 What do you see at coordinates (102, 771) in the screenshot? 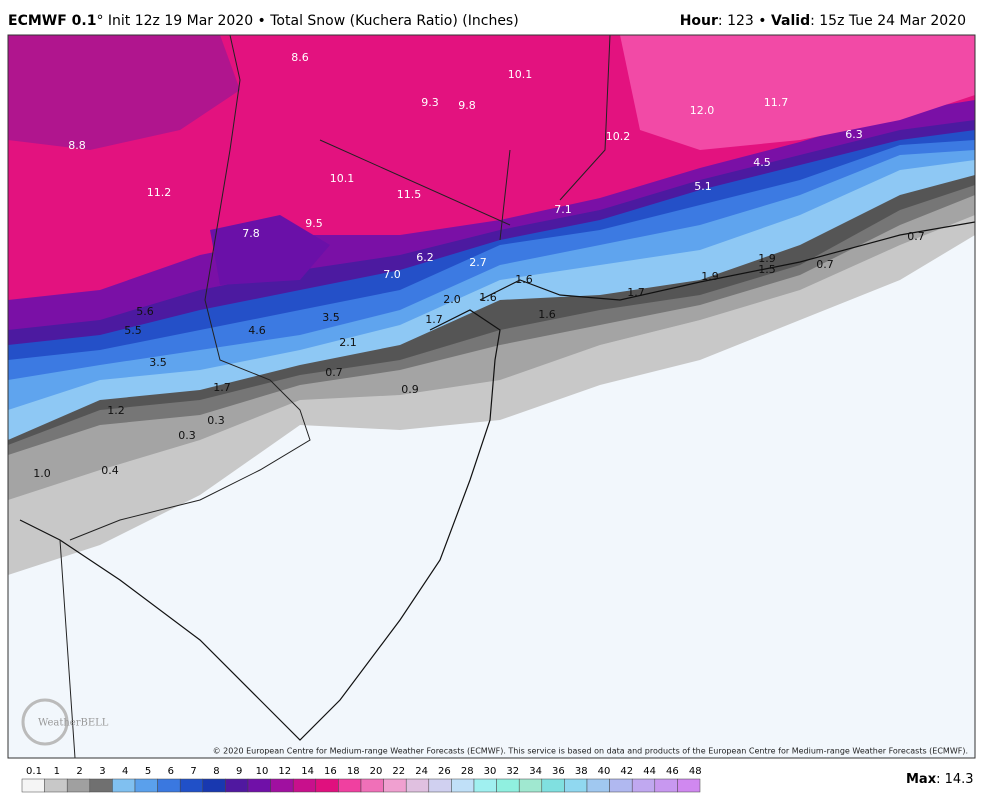
I see `legend-tick-label: 3` at bounding box center [102, 771].